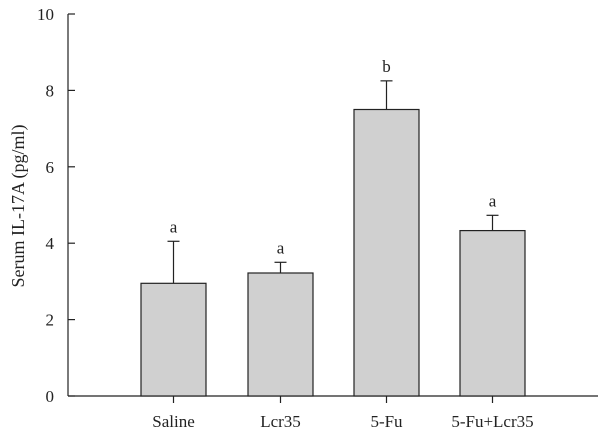 This screenshot has width=600, height=439. What do you see at coordinates (50, 167) in the screenshot?
I see `y-tick-label: 6` at bounding box center [50, 167].